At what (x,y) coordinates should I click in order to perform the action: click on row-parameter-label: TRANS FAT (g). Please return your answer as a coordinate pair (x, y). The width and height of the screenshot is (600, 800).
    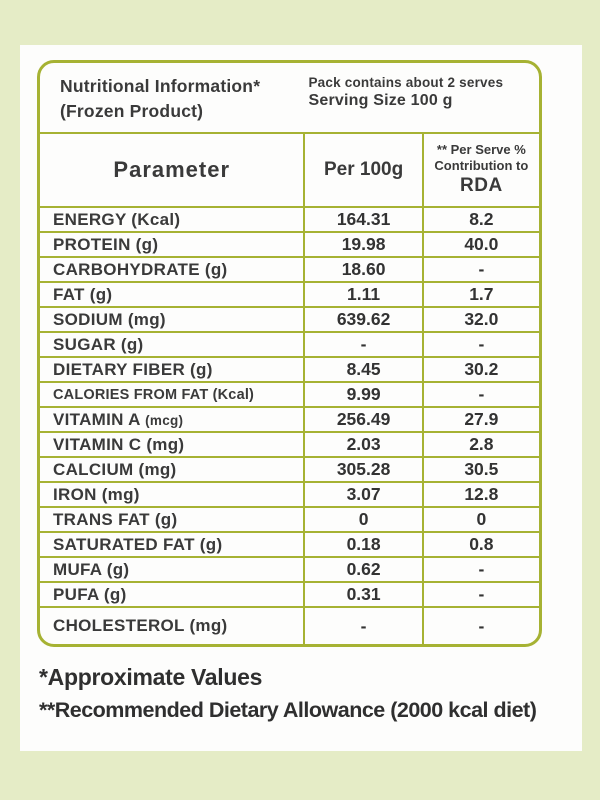
    Looking at the image, I should click on (173, 519).